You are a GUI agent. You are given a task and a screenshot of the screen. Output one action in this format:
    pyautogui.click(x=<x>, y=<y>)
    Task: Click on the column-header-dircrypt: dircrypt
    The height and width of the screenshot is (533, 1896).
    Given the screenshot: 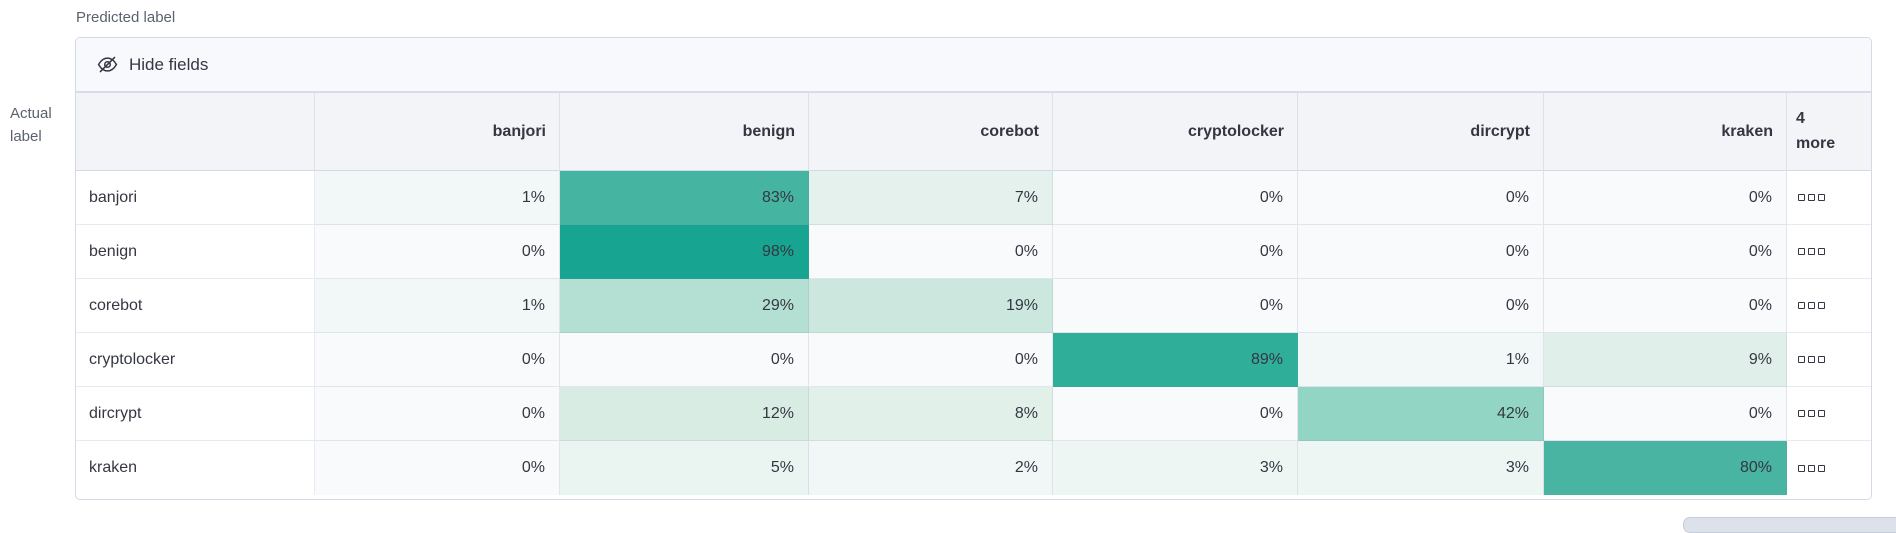 What is the action you would take?
    pyautogui.click(x=1421, y=132)
    